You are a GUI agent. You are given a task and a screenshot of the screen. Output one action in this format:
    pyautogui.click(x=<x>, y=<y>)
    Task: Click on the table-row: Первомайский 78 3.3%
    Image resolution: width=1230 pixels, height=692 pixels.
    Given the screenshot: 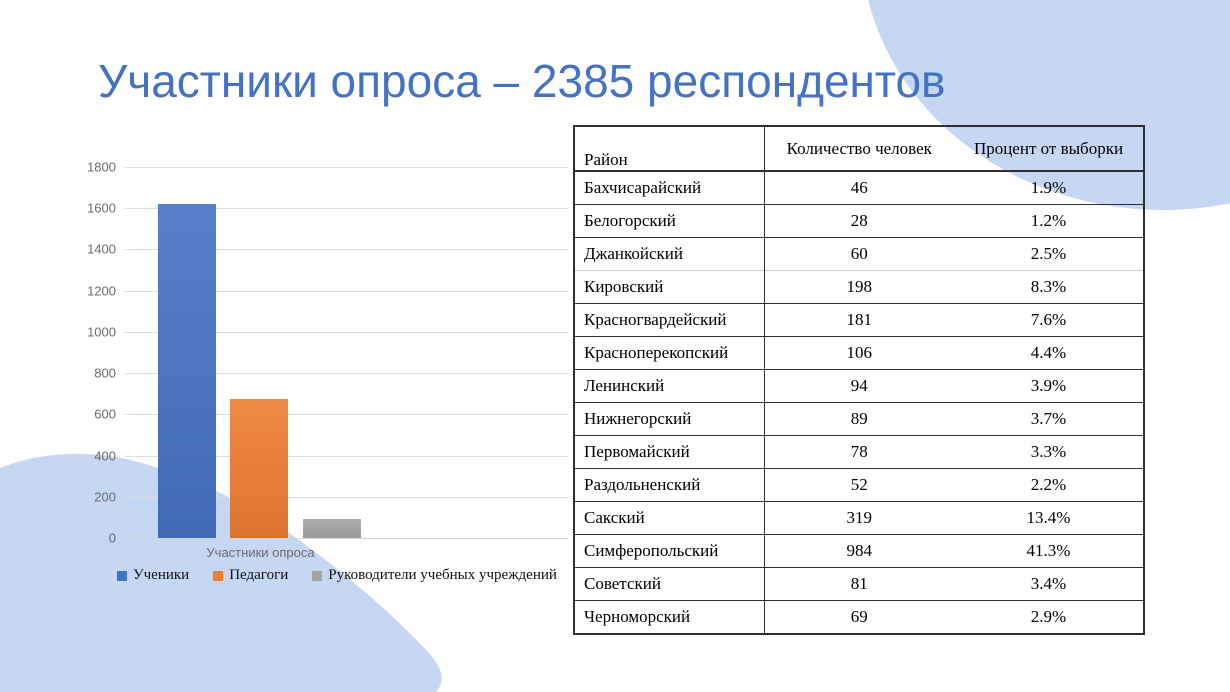 What is the action you would take?
    pyautogui.click(x=859, y=452)
    